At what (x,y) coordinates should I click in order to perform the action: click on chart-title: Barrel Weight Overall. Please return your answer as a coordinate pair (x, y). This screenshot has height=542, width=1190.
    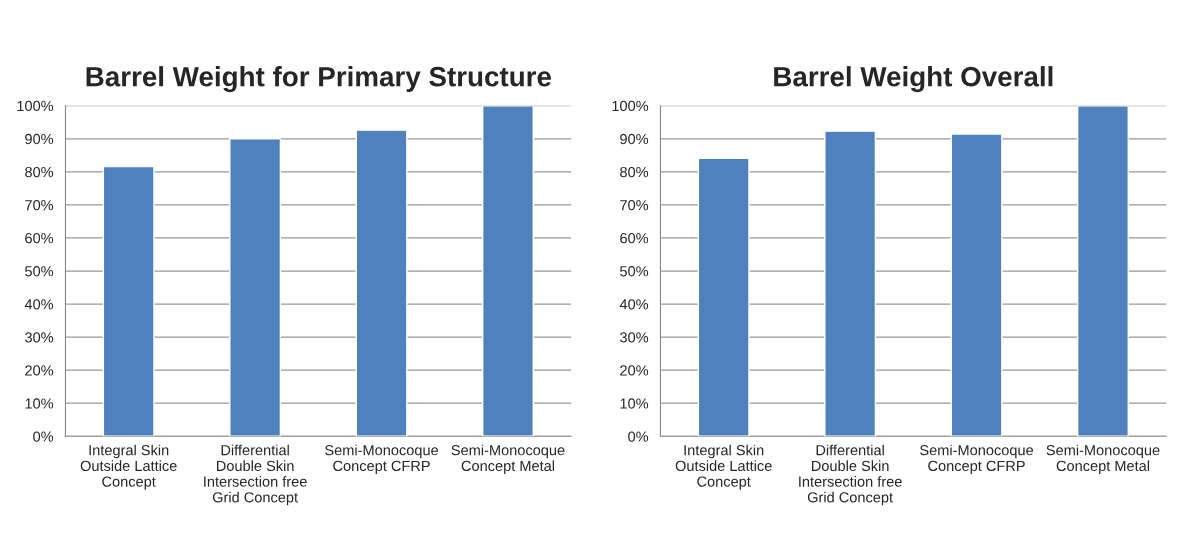
    Looking at the image, I should click on (913, 79).